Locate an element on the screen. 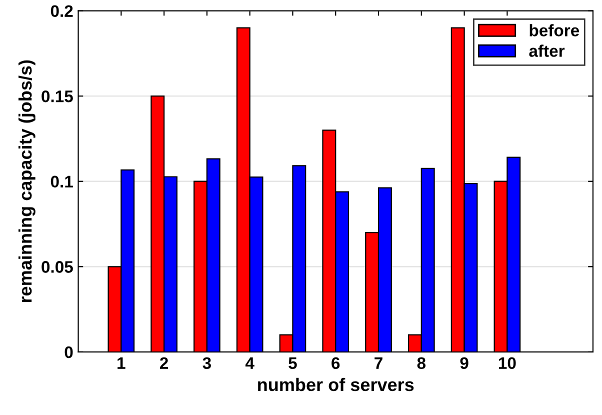 Image resolution: width=602 pixels, height=415 pixels. x-tick-label: 5 is located at coordinates (292, 363).